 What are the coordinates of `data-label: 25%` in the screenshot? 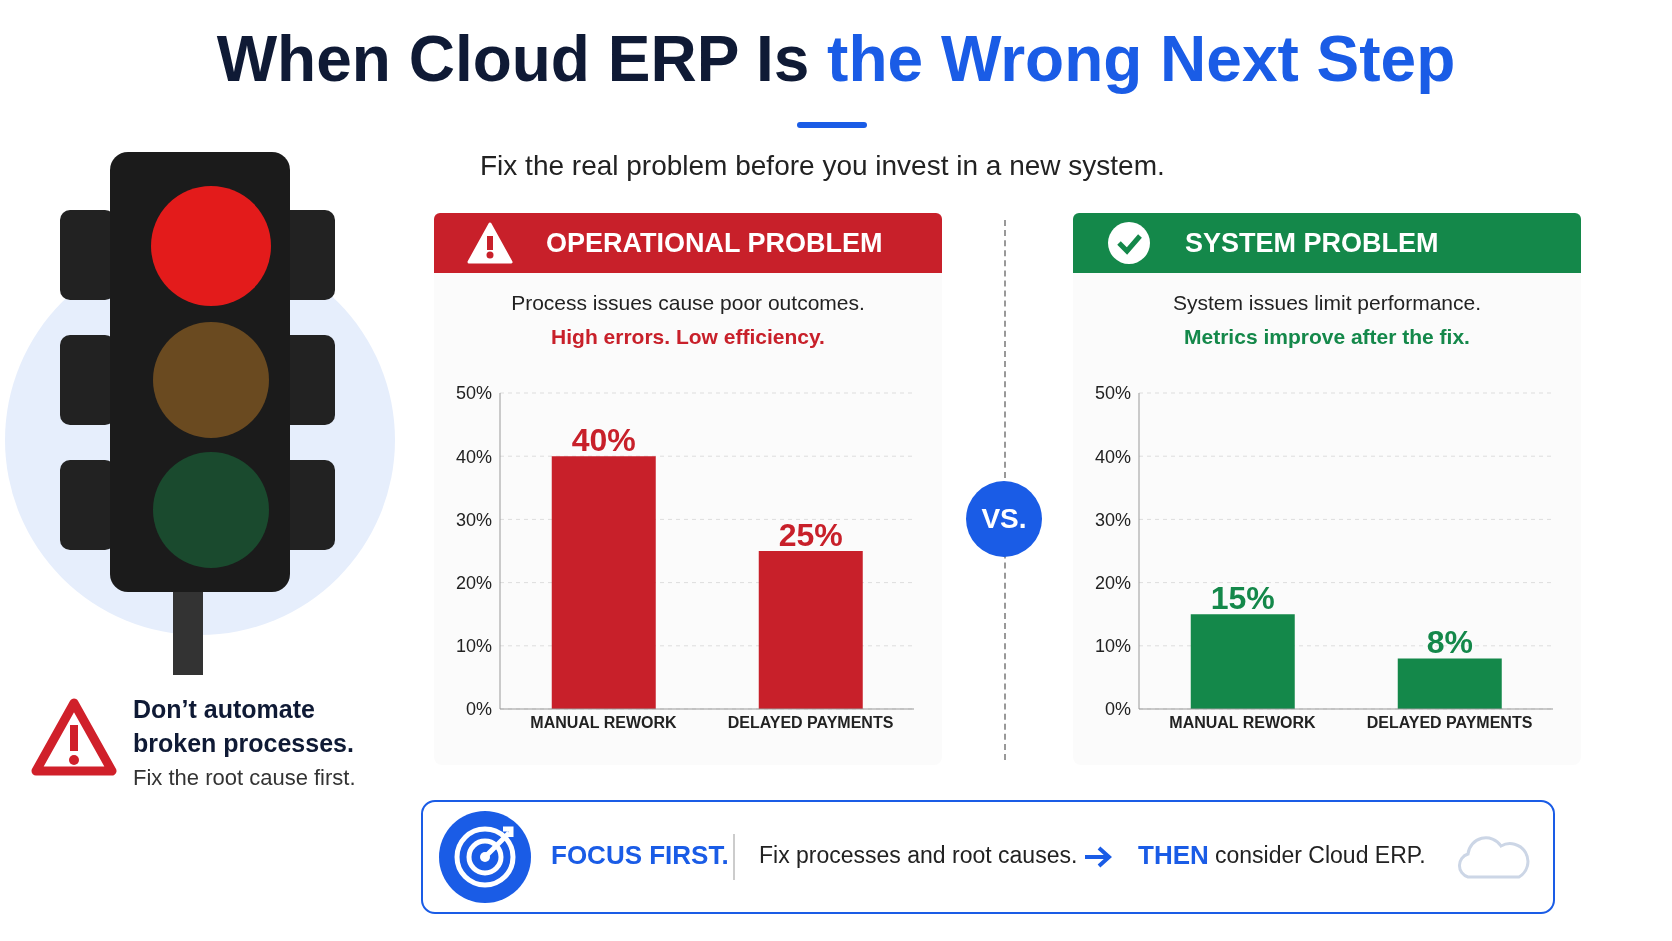 It's located at (810, 535).